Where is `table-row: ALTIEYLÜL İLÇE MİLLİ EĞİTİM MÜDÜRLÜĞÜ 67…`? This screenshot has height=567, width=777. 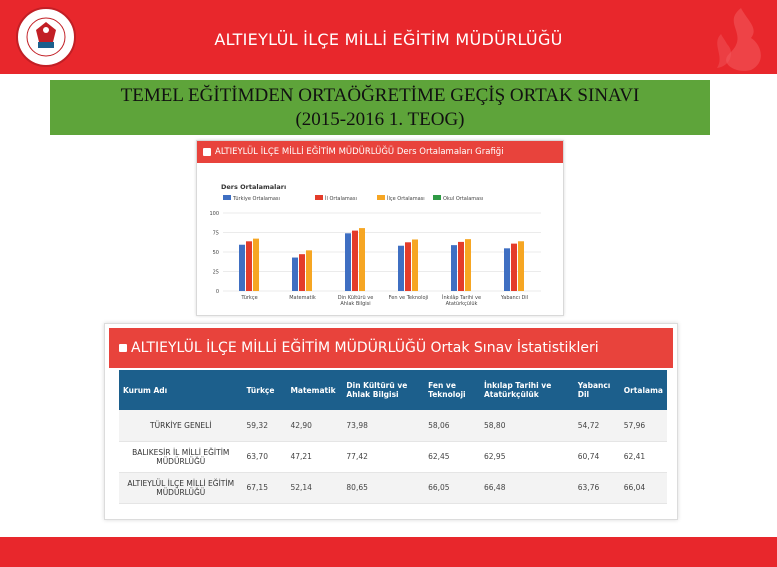
table-row: ALTIEYLÜL İLÇE MİLLİ EĞİTİM MÜDÜRLÜĞÜ 67… is located at coordinates (393, 488).